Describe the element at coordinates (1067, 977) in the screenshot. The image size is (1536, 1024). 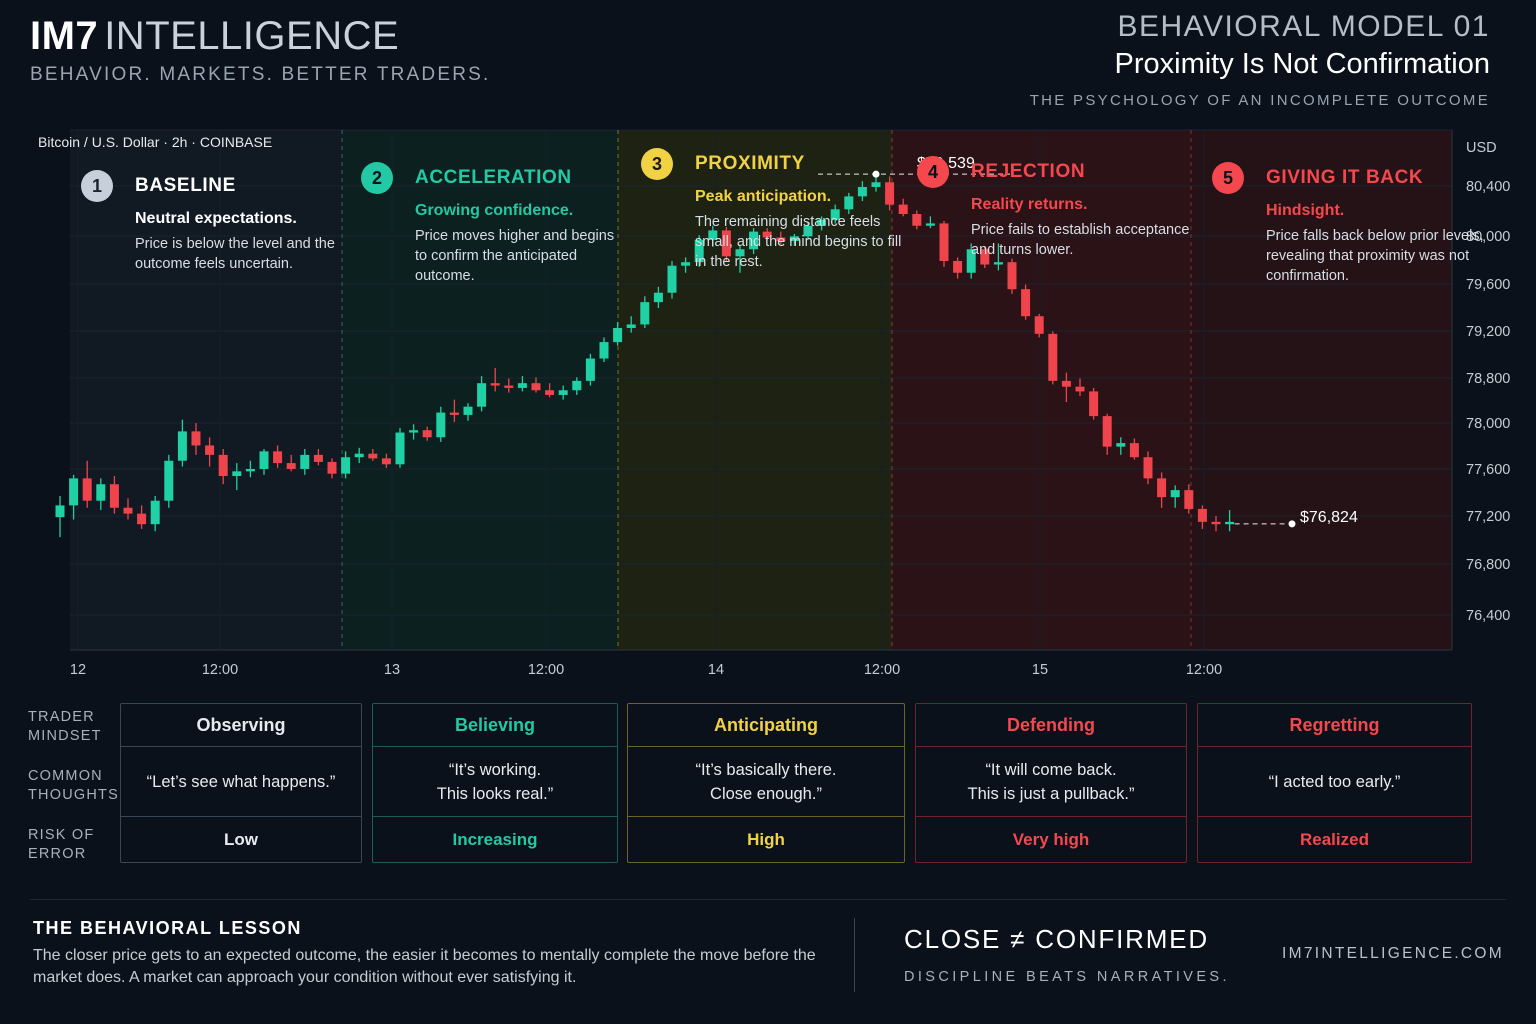
I see `motto-subtitle: DISCIPLINE BEATS NARRATIVES.` at that location.